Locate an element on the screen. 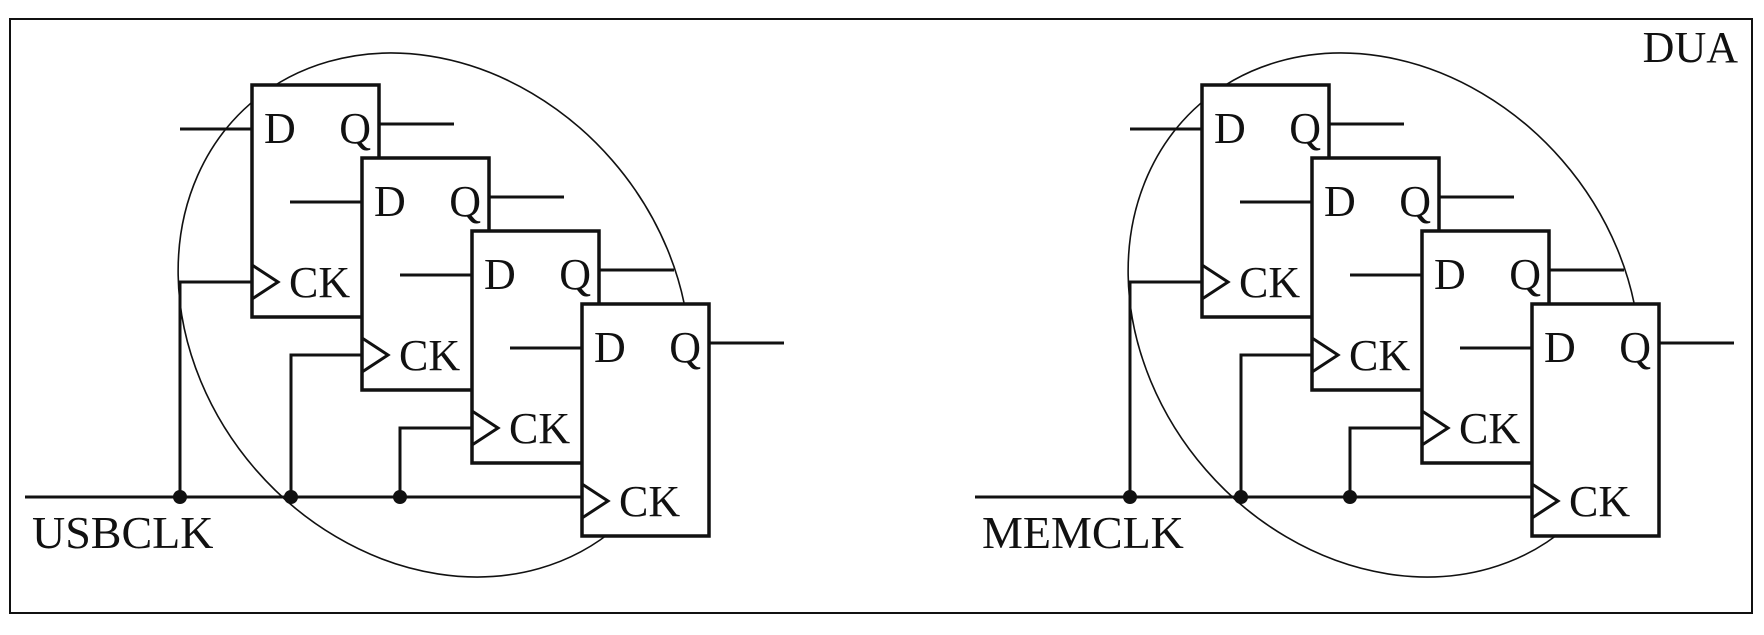  dua-label: DUA is located at coordinates (1691, 47).